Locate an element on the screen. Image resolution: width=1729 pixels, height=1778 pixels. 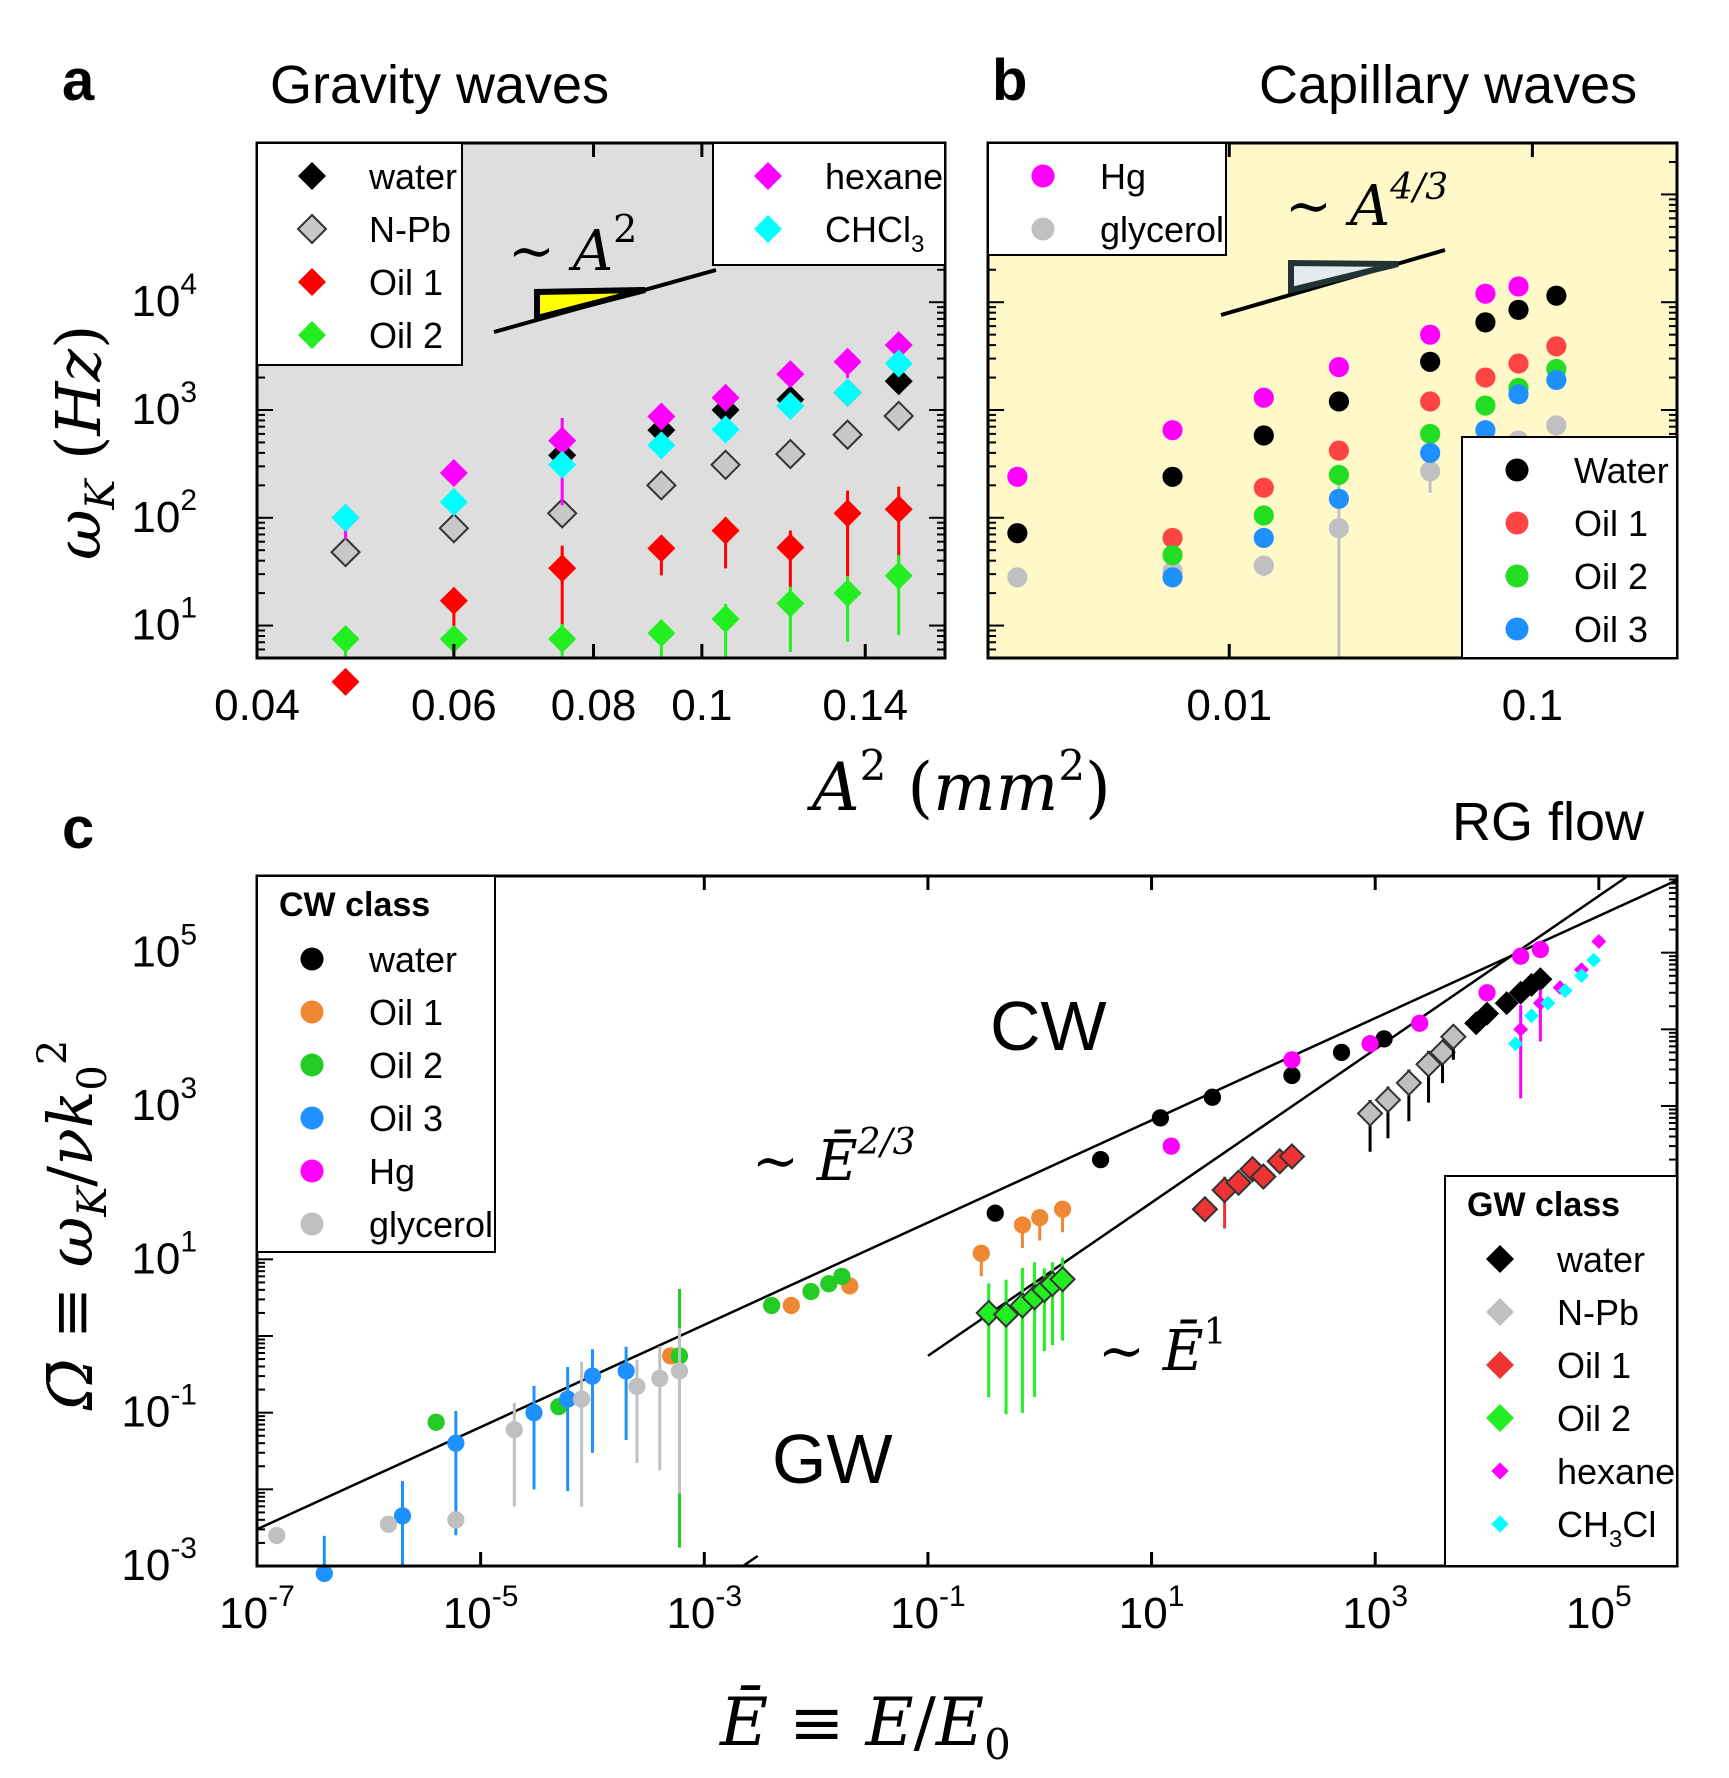
ytick-label-a-3: 10⁴ is located at coordinates (164, 297).